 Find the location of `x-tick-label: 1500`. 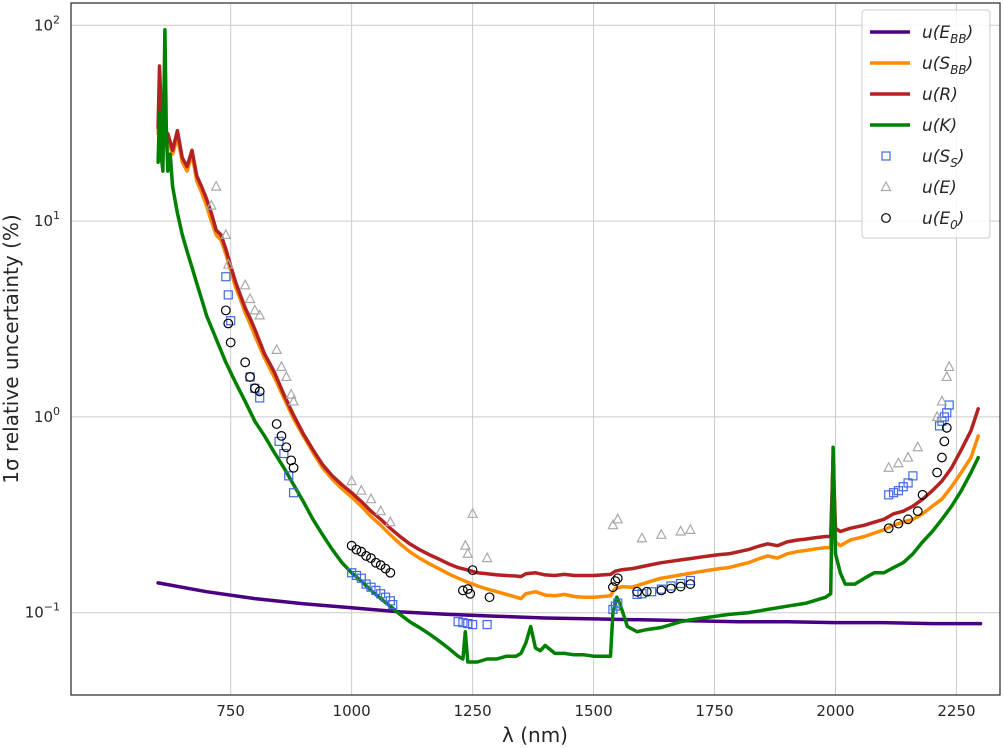

x-tick-label: 1500 is located at coordinates (593, 711).